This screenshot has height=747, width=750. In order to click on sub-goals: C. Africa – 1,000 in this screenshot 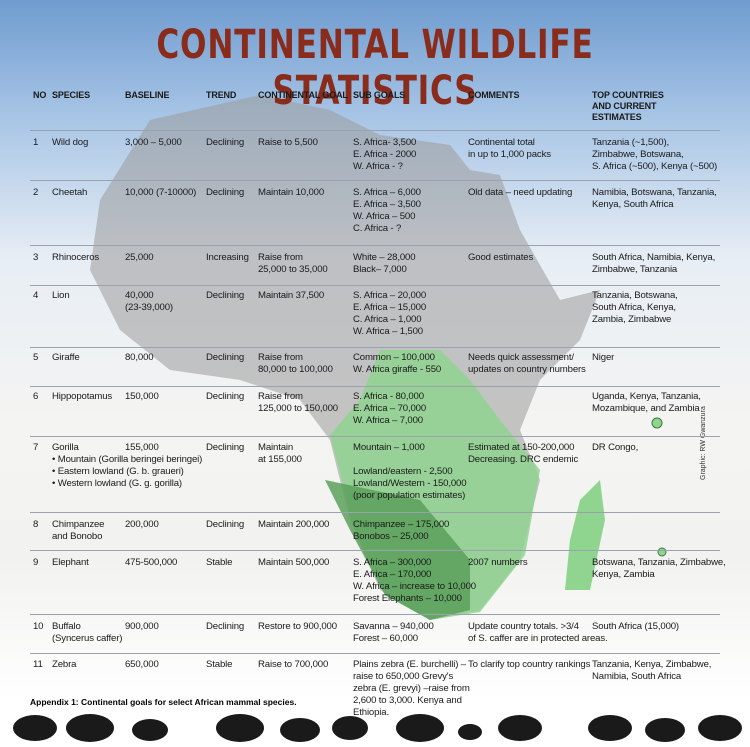, I will do `click(387, 319)`.